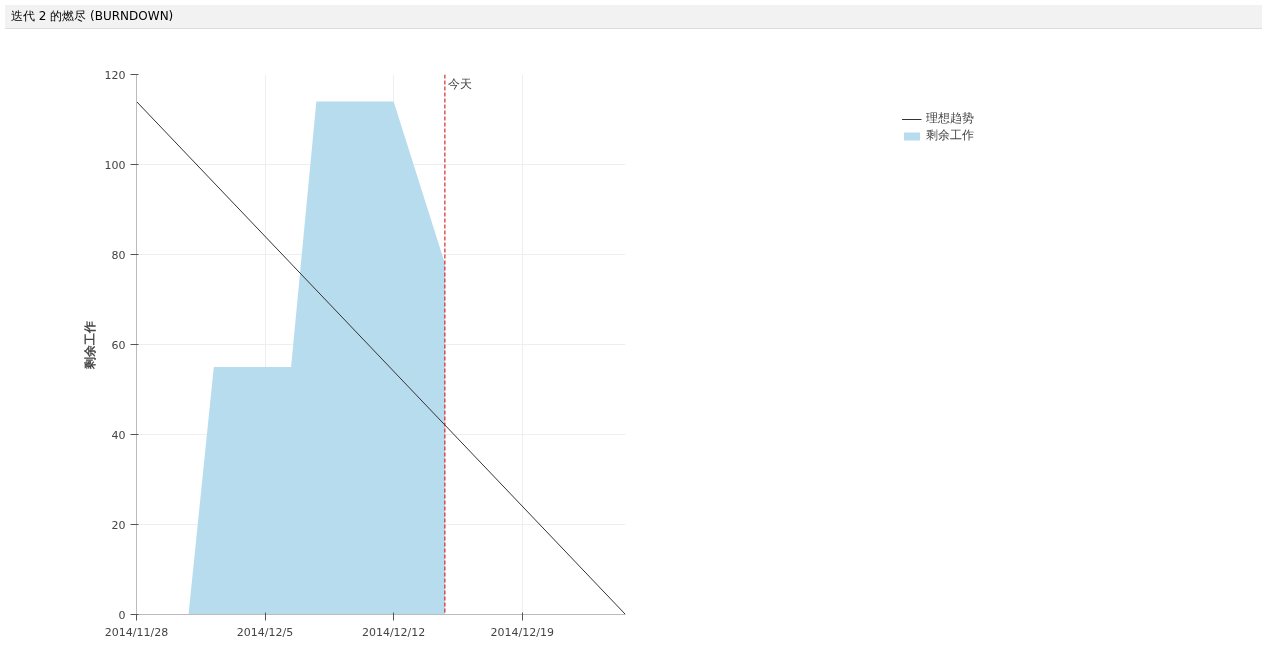 This screenshot has width=1262, height=658. I want to click on y-tick-label: 80, so click(118, 255).